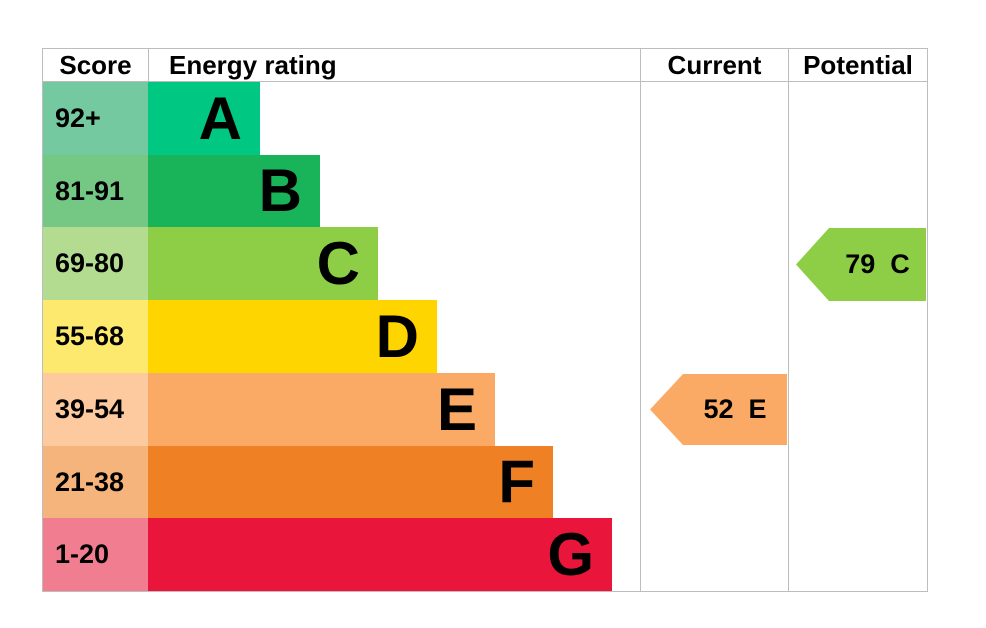  What do you see at coordinates (95, 482) in the screenshot?
I see `score-cell-f: 21-38` at bounding box center [95, 482].